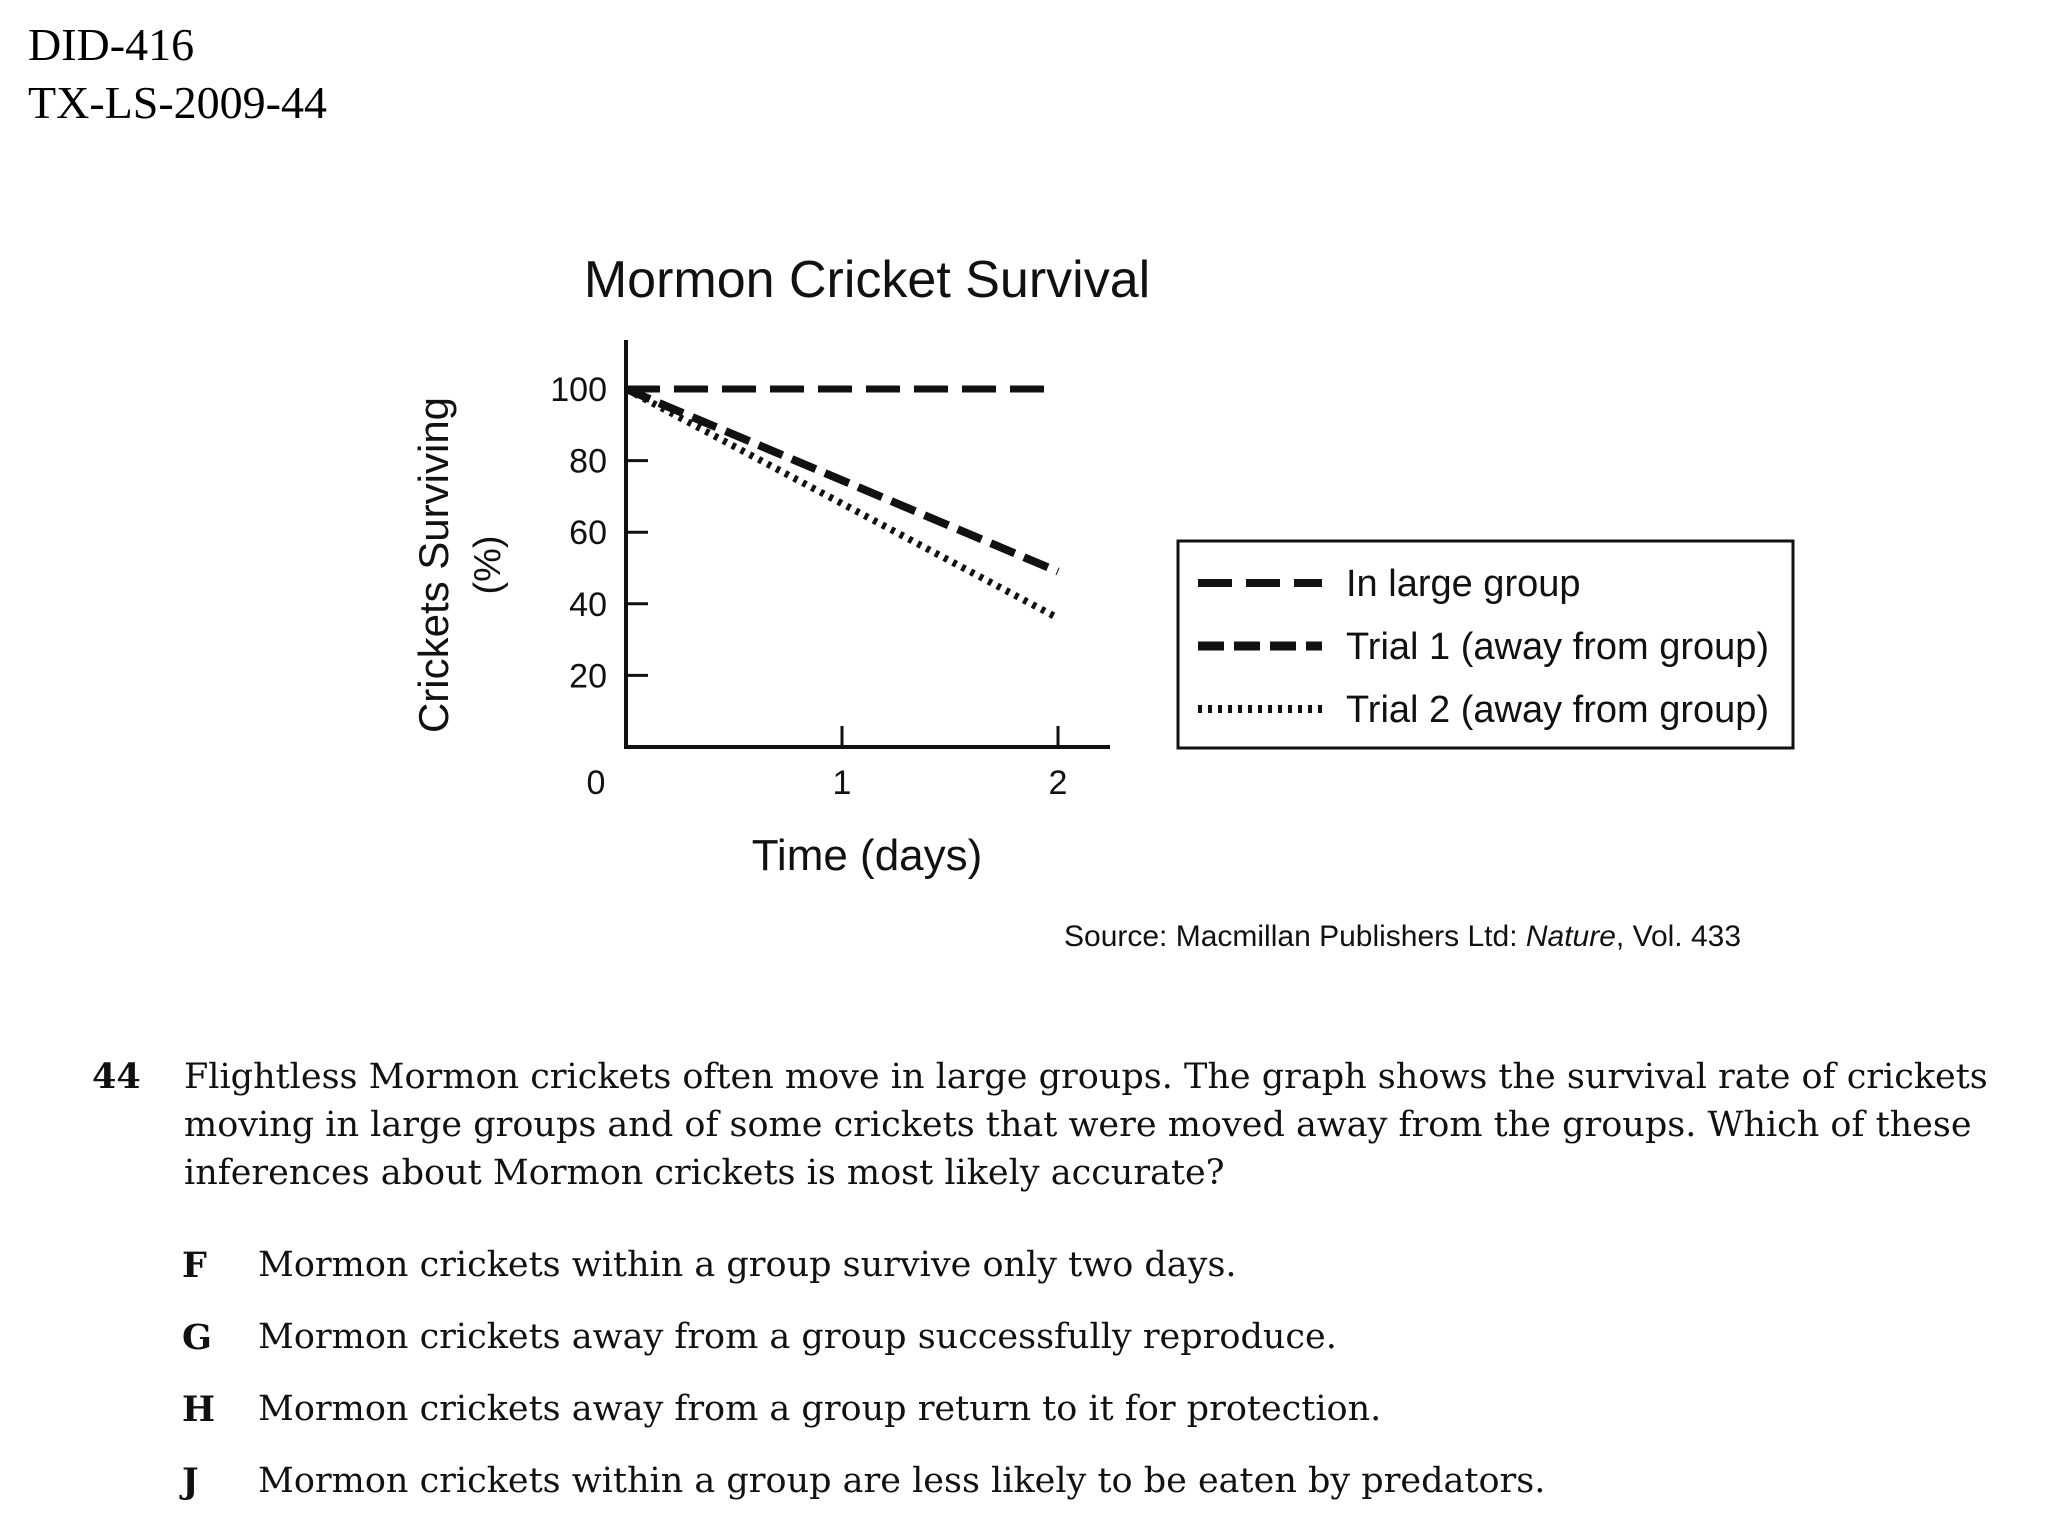 The image size is (2068, 1535). I want to click on y-tick-label: 40, so click(588, 605).